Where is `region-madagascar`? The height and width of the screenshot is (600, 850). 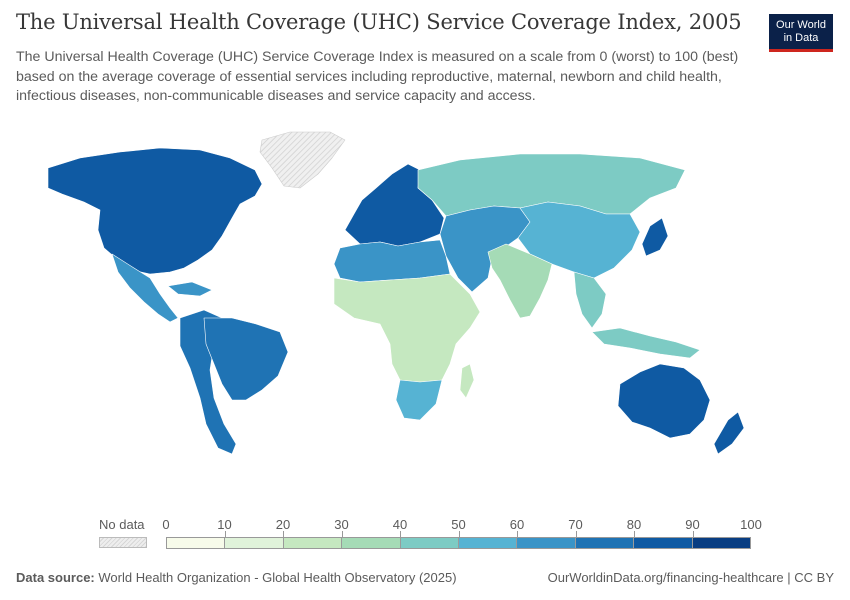
region-madagascar is located at coordinates (467, 381).